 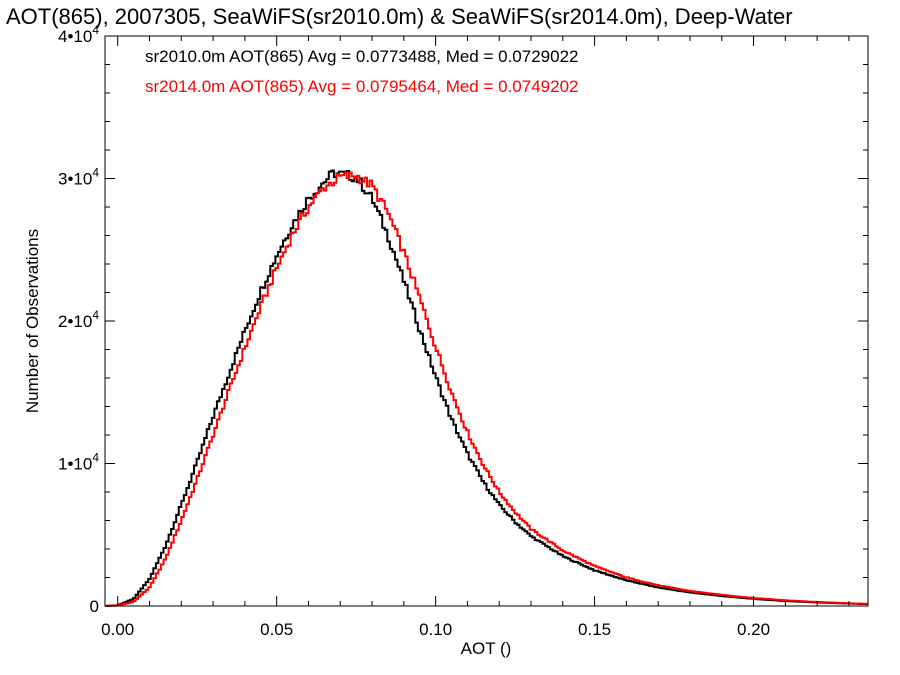 What do you see at coordinates (78, 34) in the screenshot?
I see `y-tick-label: 4•104` at bounding box center [78, 34].